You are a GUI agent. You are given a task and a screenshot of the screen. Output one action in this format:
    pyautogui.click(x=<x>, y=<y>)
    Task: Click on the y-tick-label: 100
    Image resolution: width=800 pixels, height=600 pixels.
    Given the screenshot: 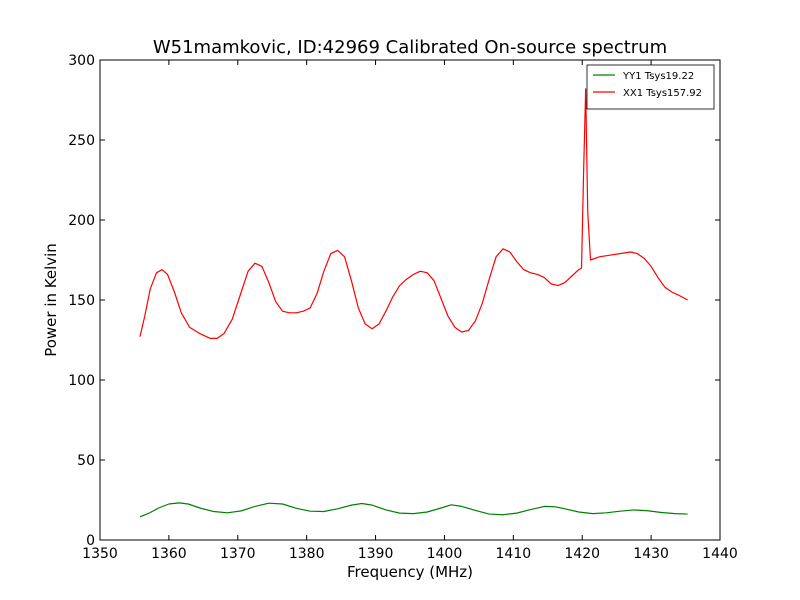 What is the action you would take?
    pyautogui.click(x=81, y=381)
    